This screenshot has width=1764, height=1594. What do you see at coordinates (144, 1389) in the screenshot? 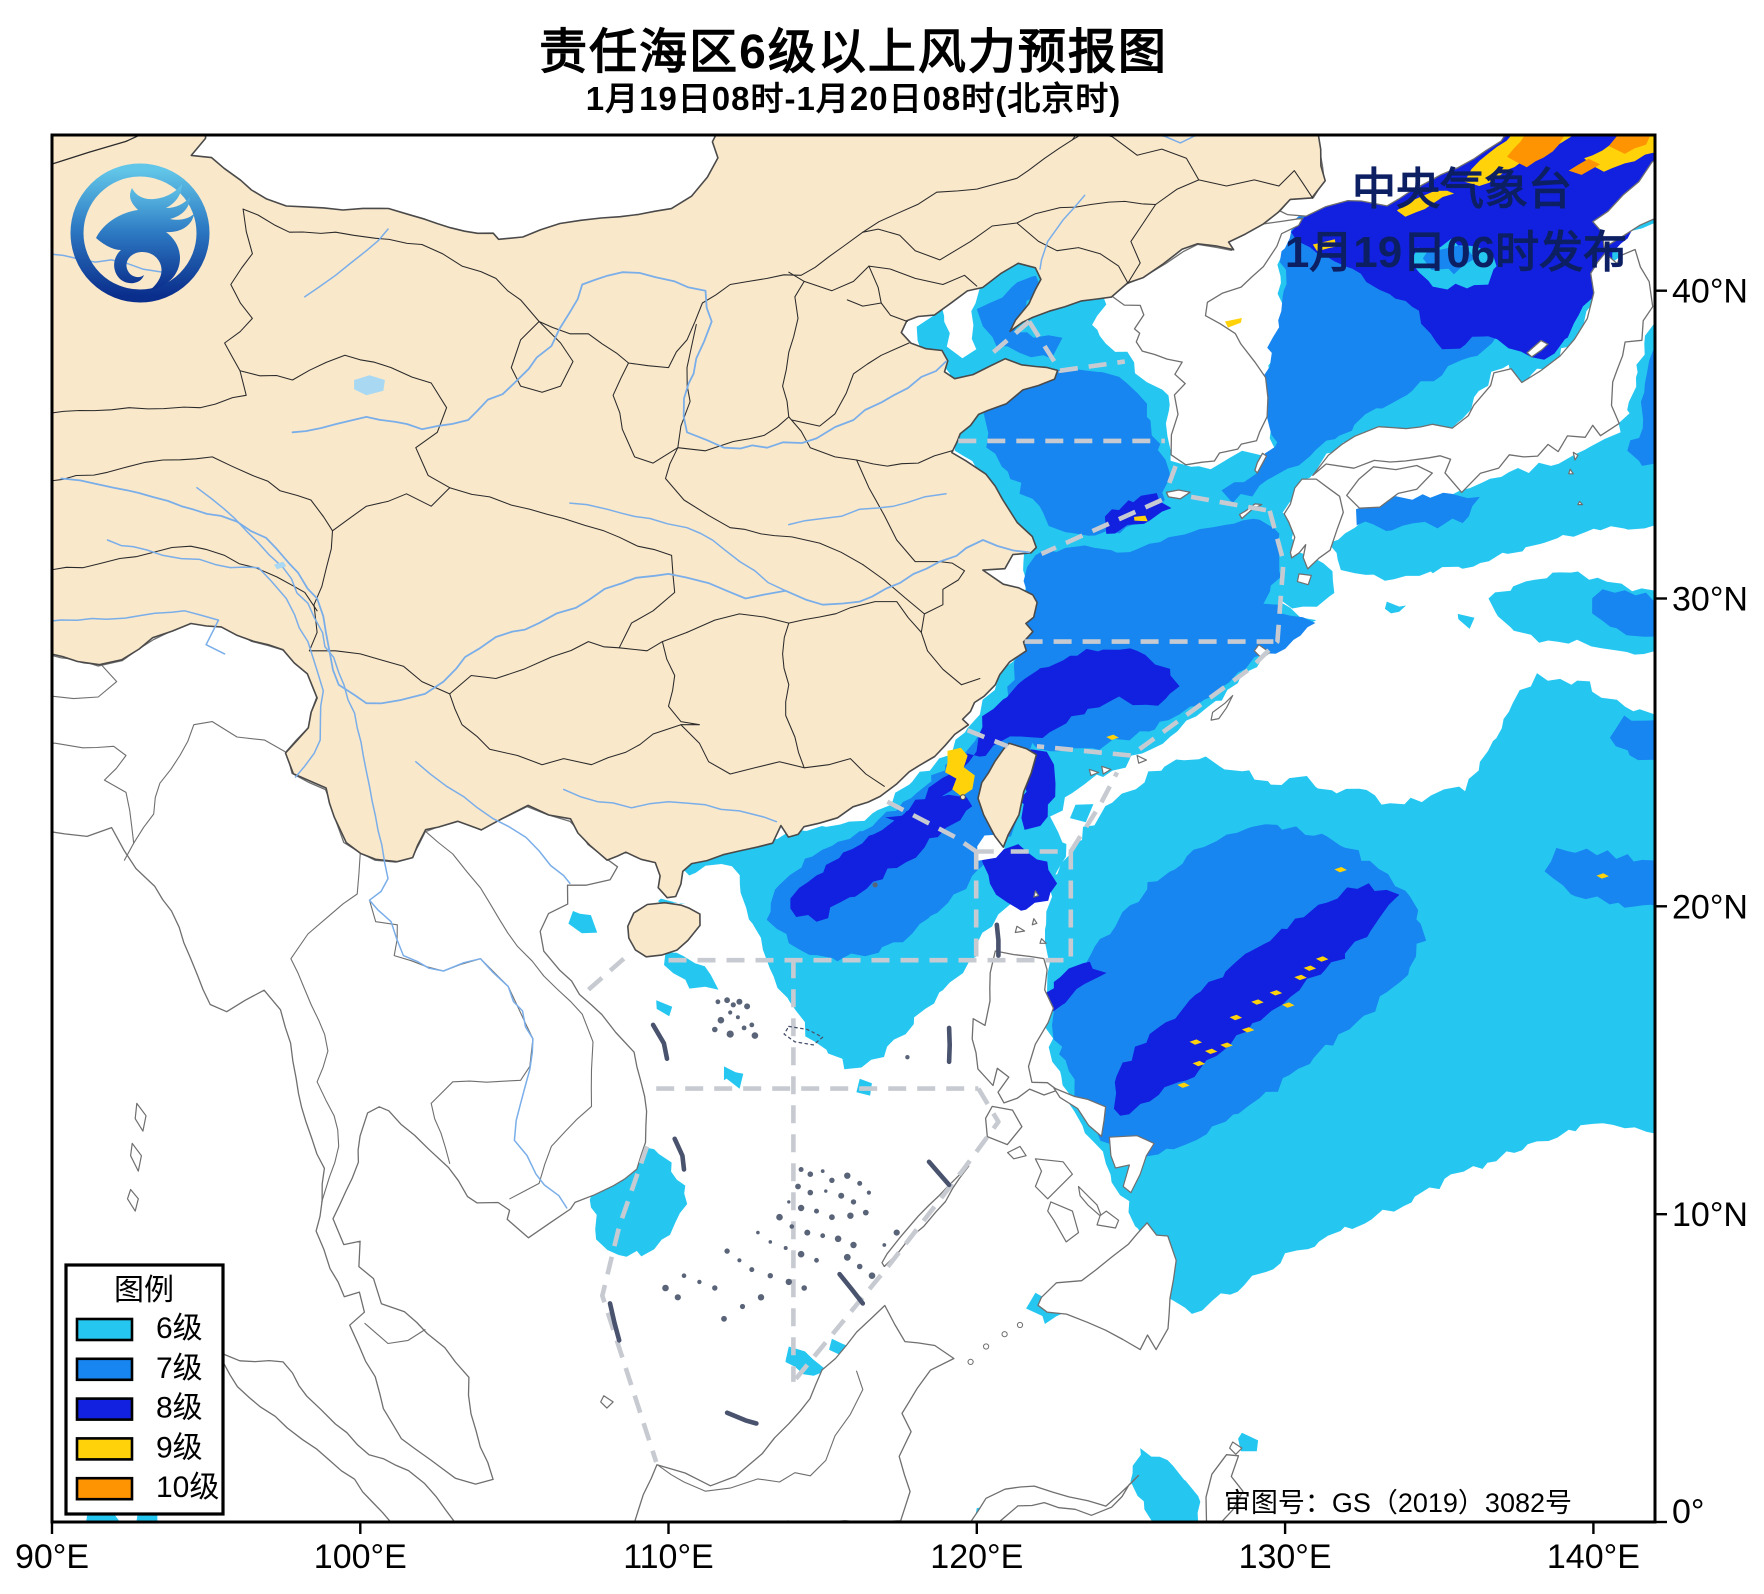
I see `legend-box` at bounding box center [144, 1389].